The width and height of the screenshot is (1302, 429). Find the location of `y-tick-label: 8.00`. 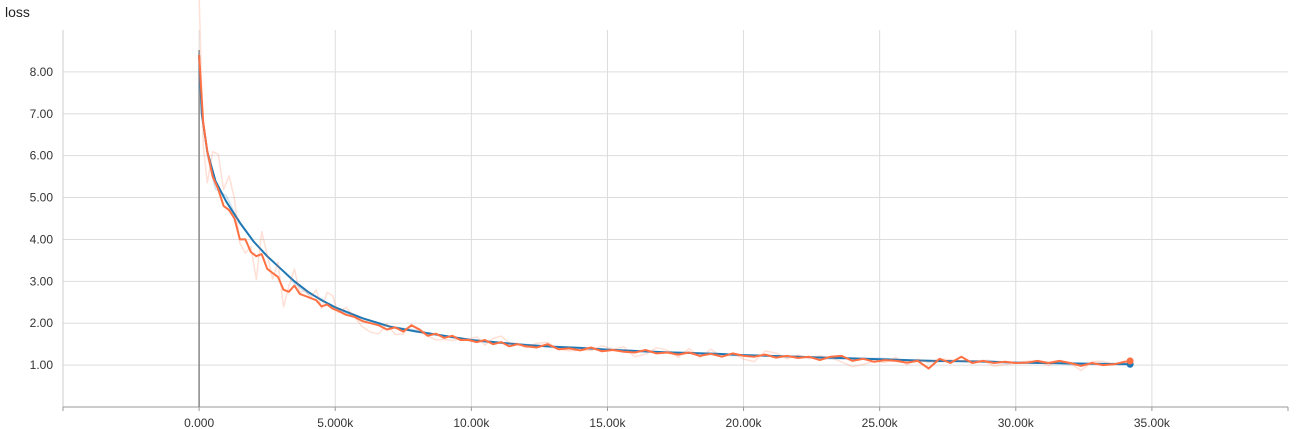

y-tick-label: 8.00 is located at coordinates (42, 72).